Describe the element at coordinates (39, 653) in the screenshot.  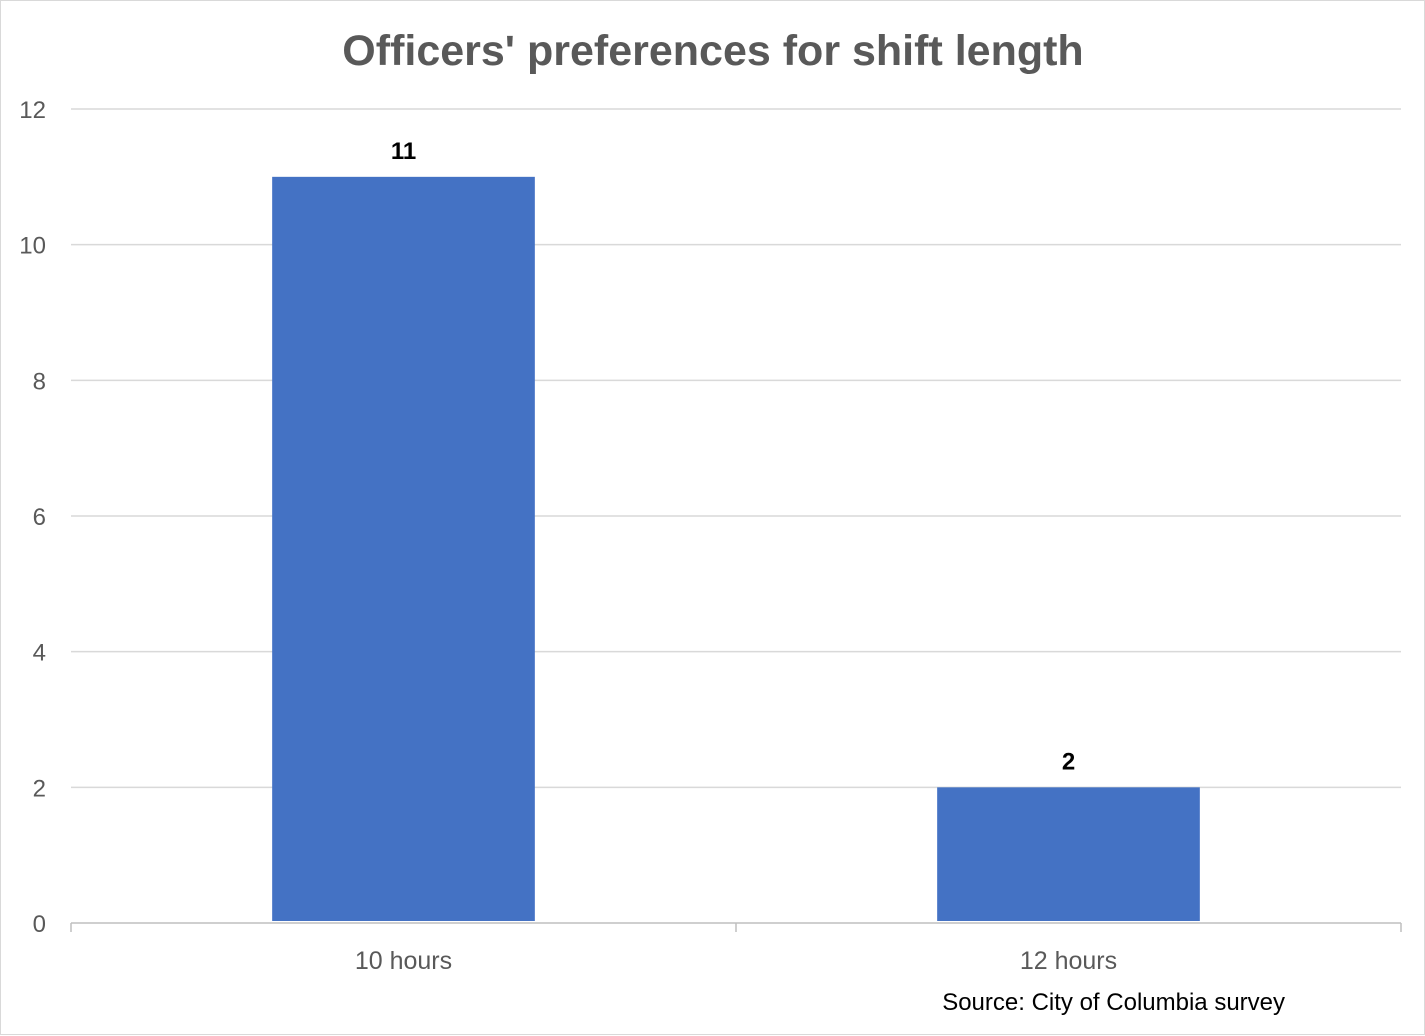
I see `y-tick-label-4: 4` at that location.